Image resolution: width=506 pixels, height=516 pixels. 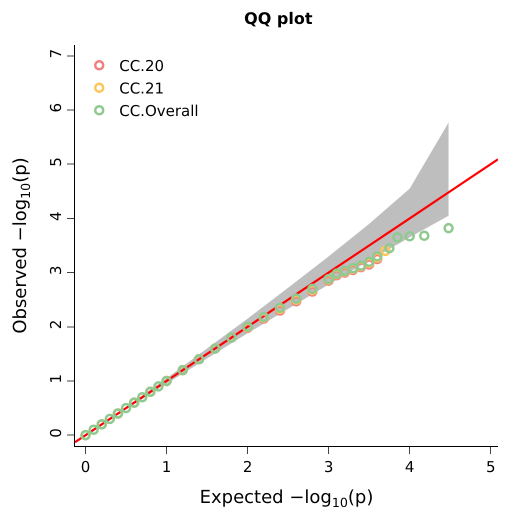 What do you see at coordinates (56, 271) in the screenshot?
I see `y-tick-label: 3` at bounding box center [56, 271].